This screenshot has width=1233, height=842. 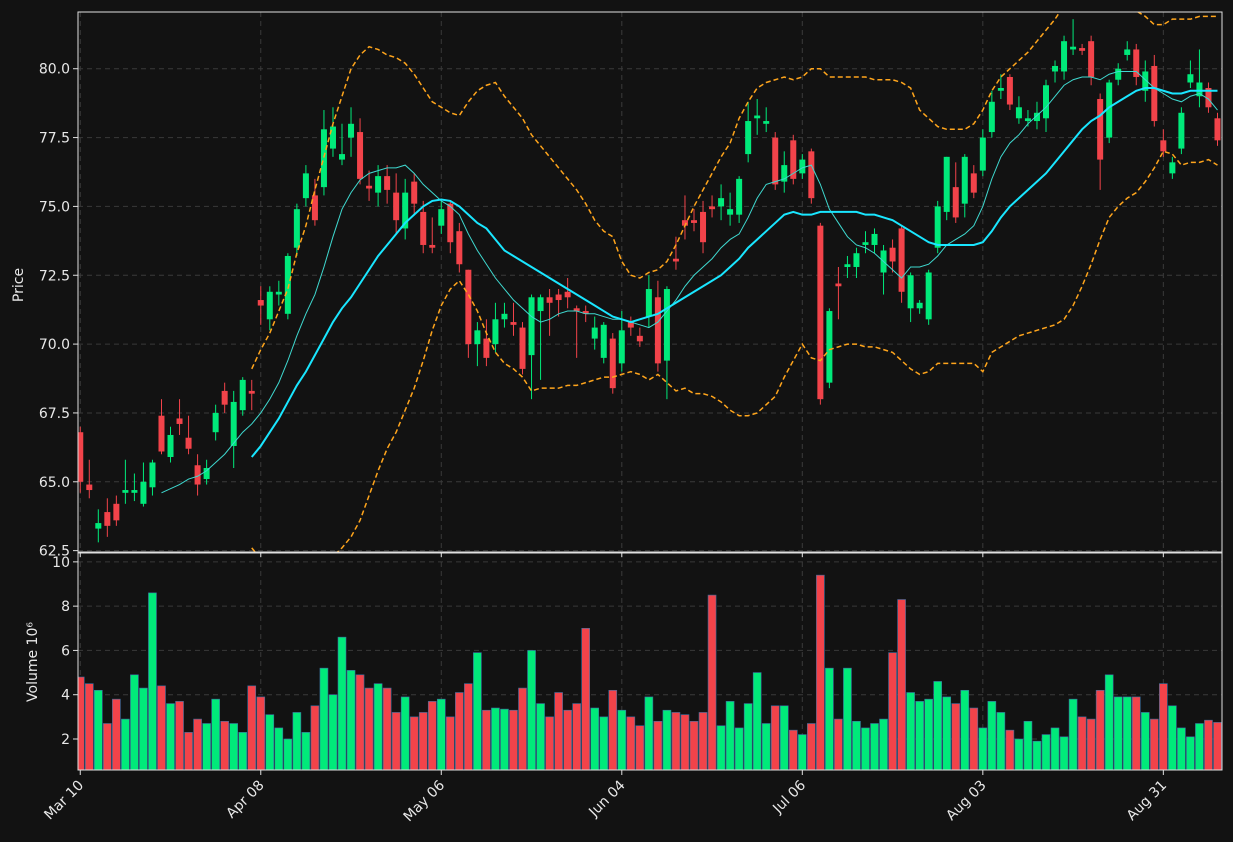 I want to click on y-tick-label: 62.5, so click(x=54, y=552).